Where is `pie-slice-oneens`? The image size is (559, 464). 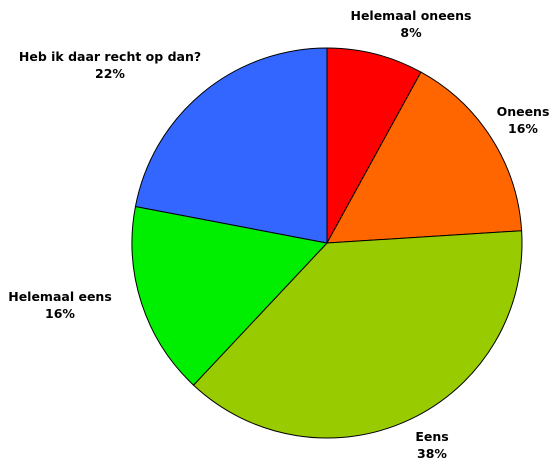 pie-slice-oneens is located at coordinates (424, 157).